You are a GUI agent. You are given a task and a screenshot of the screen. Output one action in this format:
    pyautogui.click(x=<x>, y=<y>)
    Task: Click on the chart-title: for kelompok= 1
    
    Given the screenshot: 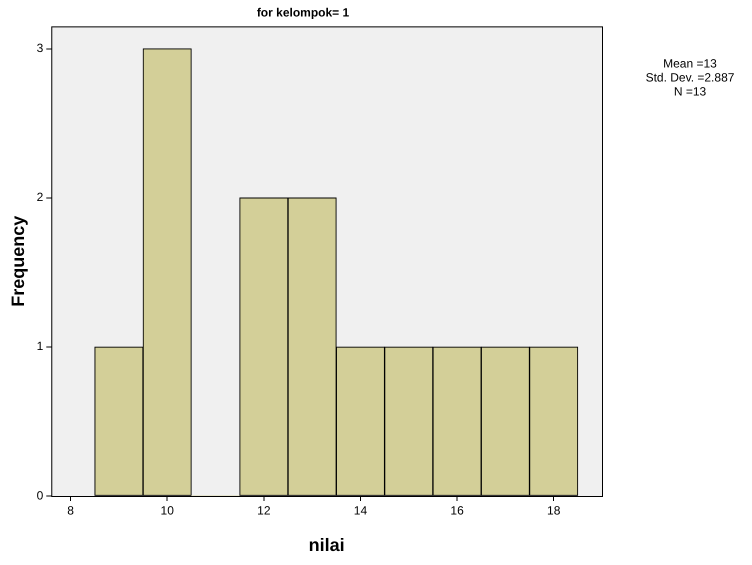 What is the action you would take?
    pyautogui.click(x=303, y=13)
    